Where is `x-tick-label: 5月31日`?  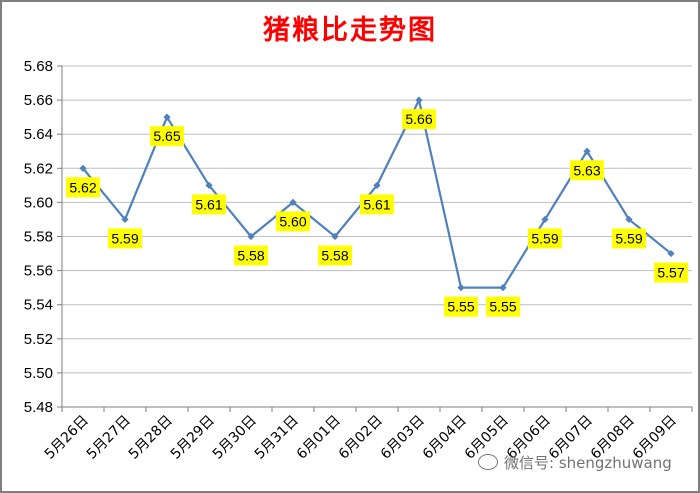
x-tick-label: 5月31日 is located at coordinates (277, 438).